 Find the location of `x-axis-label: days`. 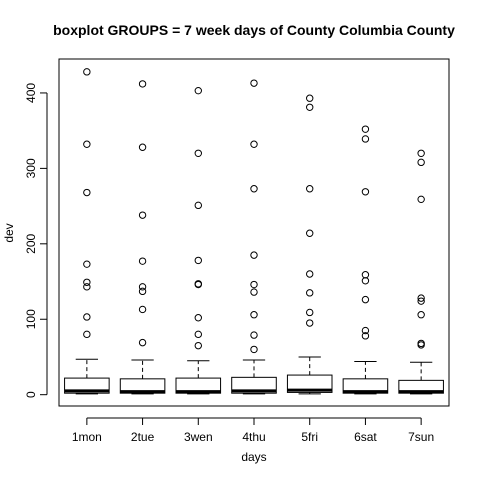

x-axis-label: days is located at coordinates (253, 457).